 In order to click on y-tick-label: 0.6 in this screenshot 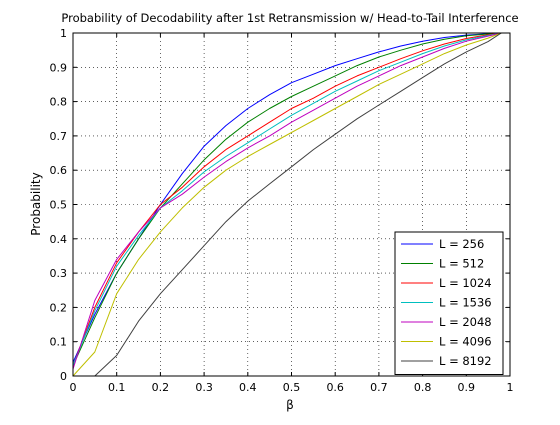, I will do `click(59, 170)`.